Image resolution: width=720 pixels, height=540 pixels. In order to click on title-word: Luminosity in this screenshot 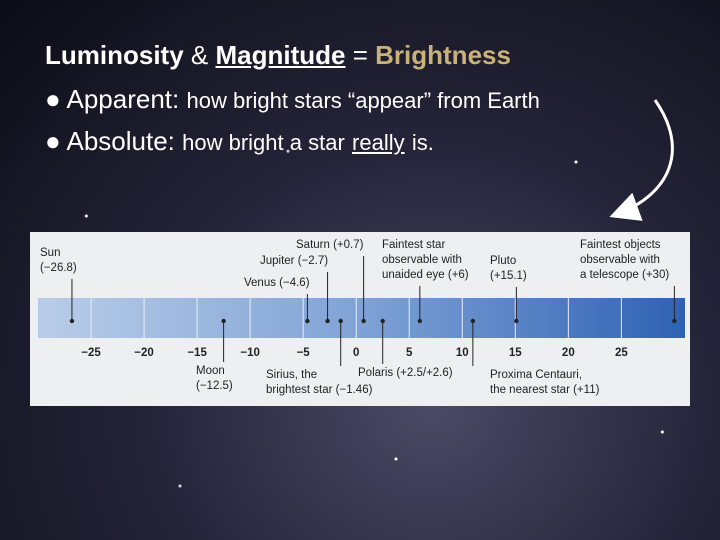, I will do `click(114, 55)`.